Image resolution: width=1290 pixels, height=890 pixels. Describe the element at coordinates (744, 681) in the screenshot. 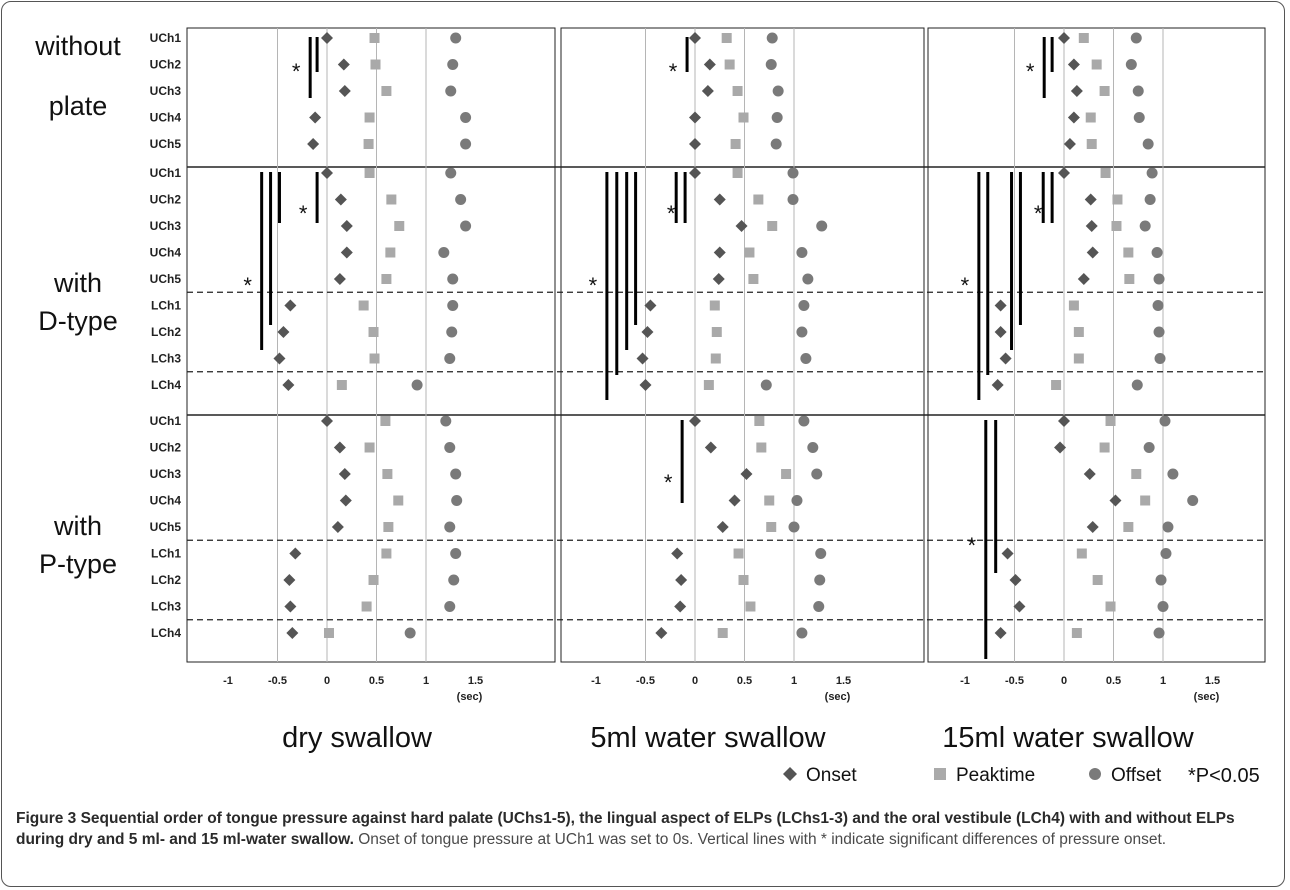

I see `x-tick-label: 0.5` at that location.